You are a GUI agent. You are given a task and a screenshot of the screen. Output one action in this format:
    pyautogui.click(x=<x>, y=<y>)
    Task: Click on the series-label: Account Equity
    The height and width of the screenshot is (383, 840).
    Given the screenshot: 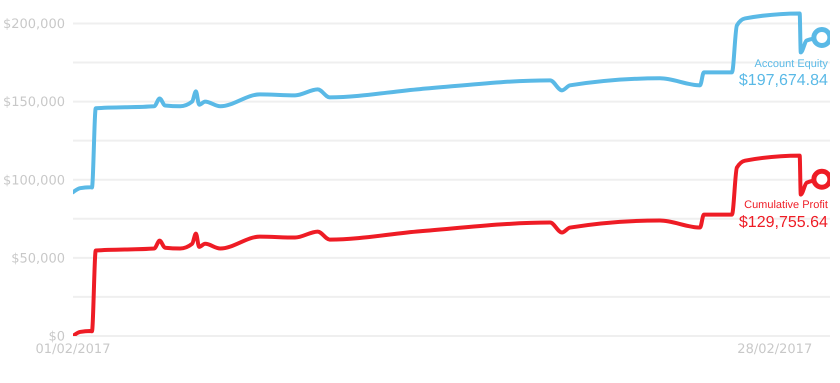 What is the action you would take?
    pyautogui.click(x=791, y=65)
    